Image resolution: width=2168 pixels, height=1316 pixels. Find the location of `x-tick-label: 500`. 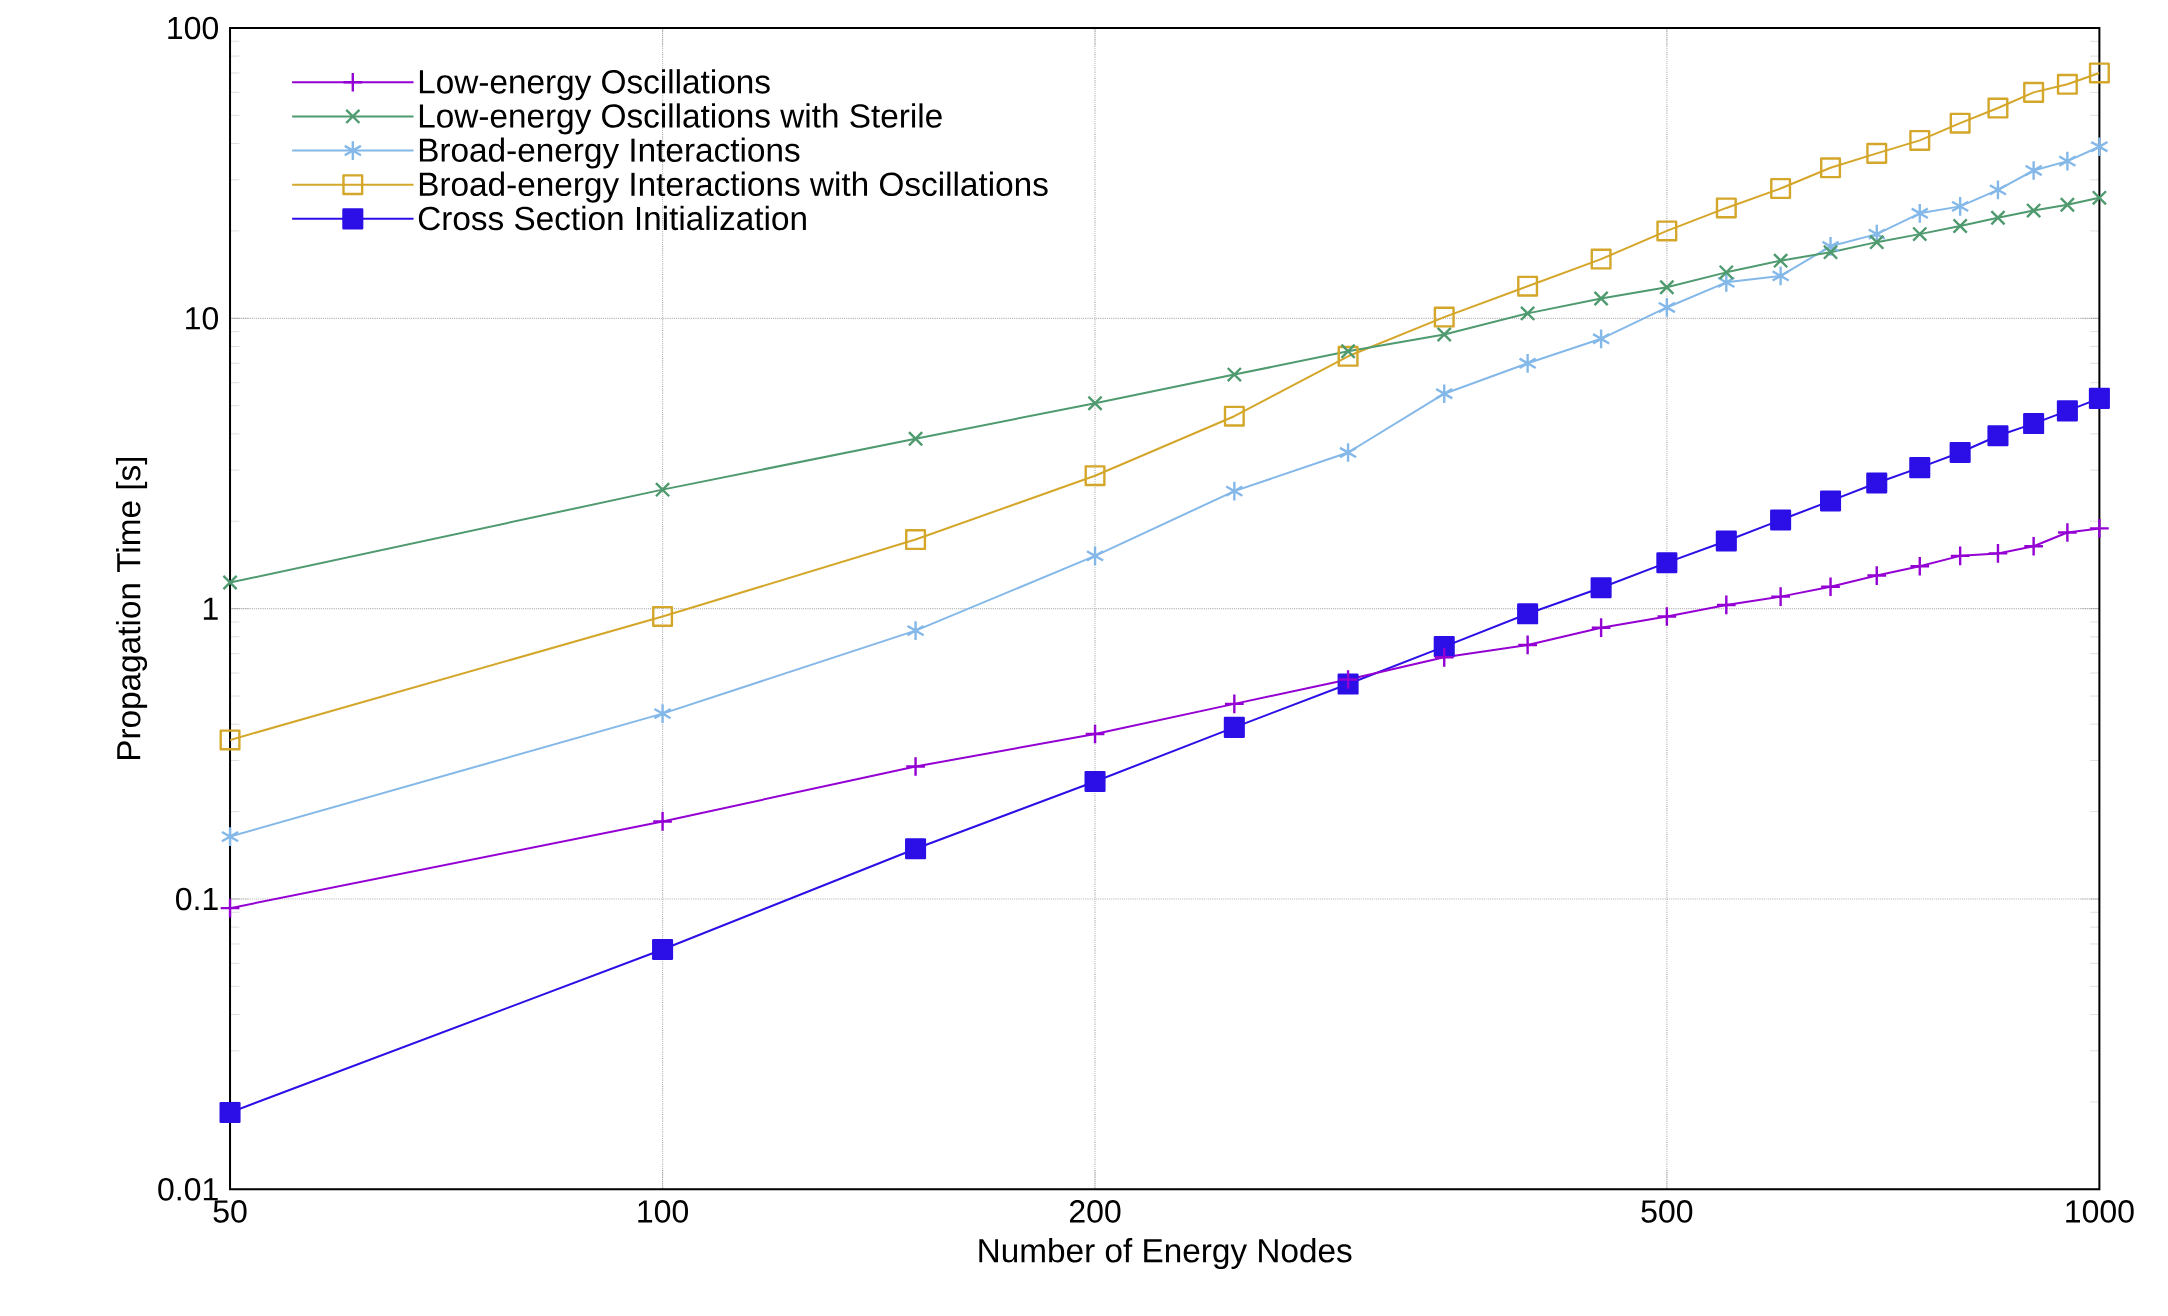

x-tick-label: 500 is located at coordinates (1667, 1211).